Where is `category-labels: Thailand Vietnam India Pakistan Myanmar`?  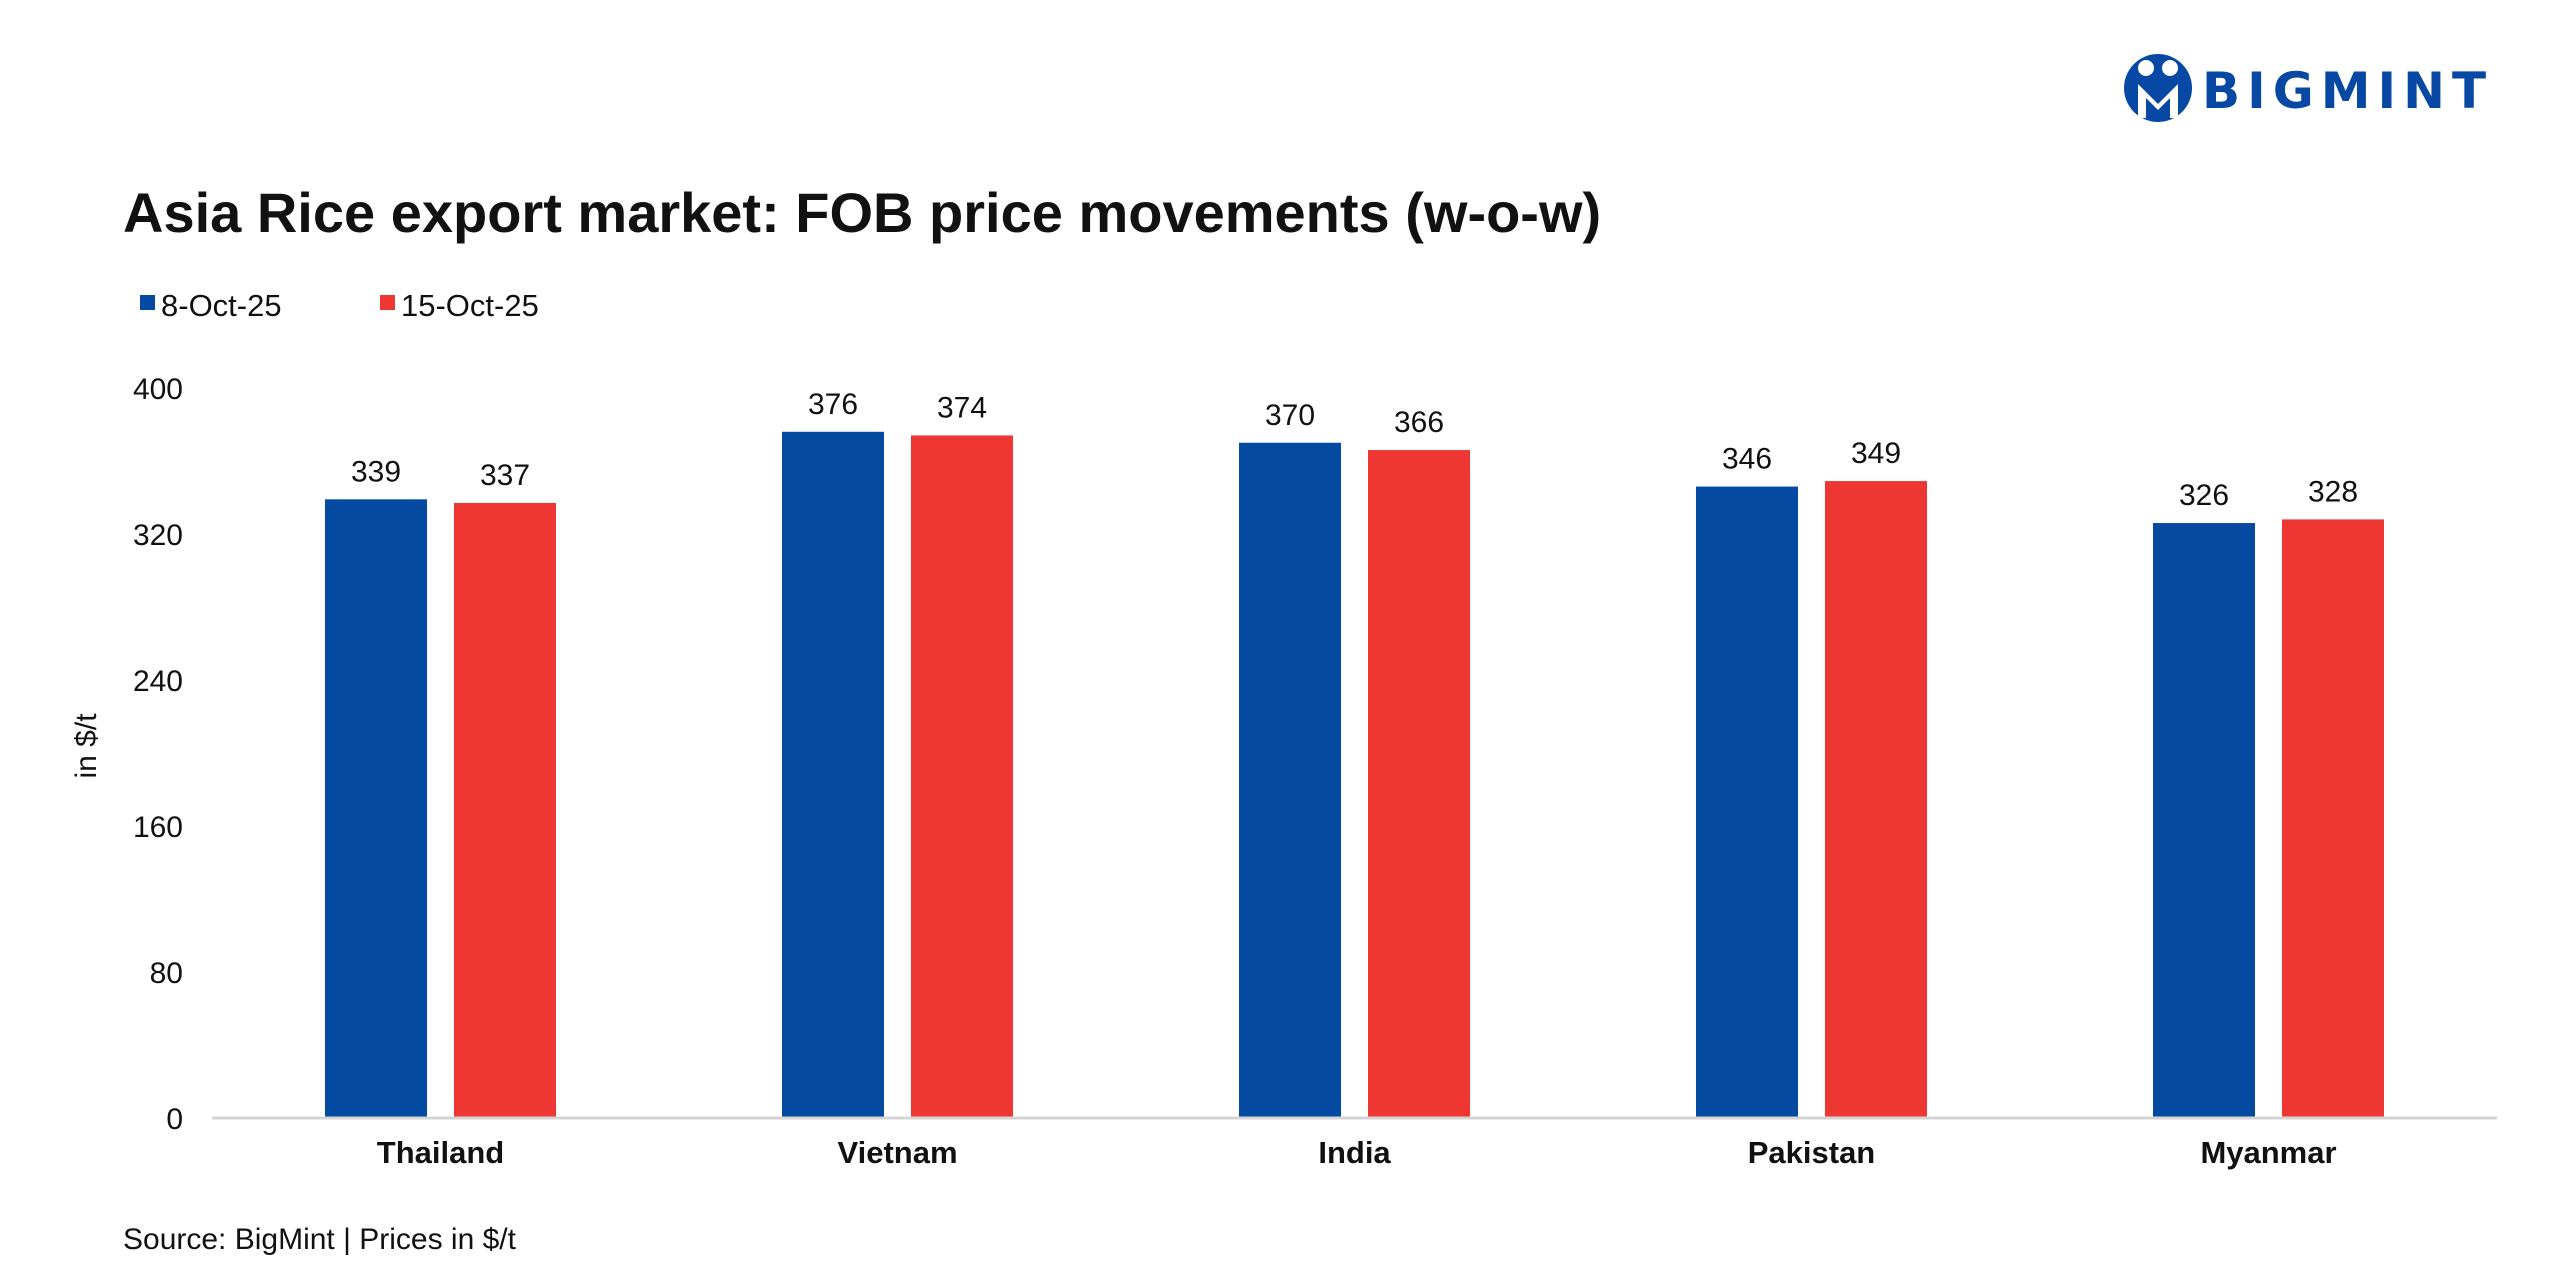 category-labels: Thailand Vietnam India Pakistan Myanmar is located at coordinates (1357, 1152).